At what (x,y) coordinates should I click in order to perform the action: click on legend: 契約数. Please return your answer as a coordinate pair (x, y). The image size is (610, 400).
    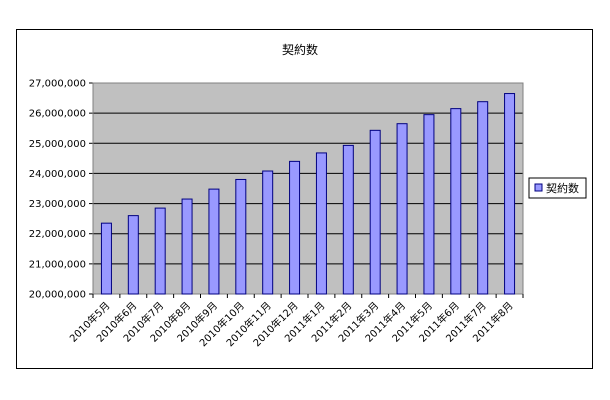
    Looking at the image, I should click on (557, 188).